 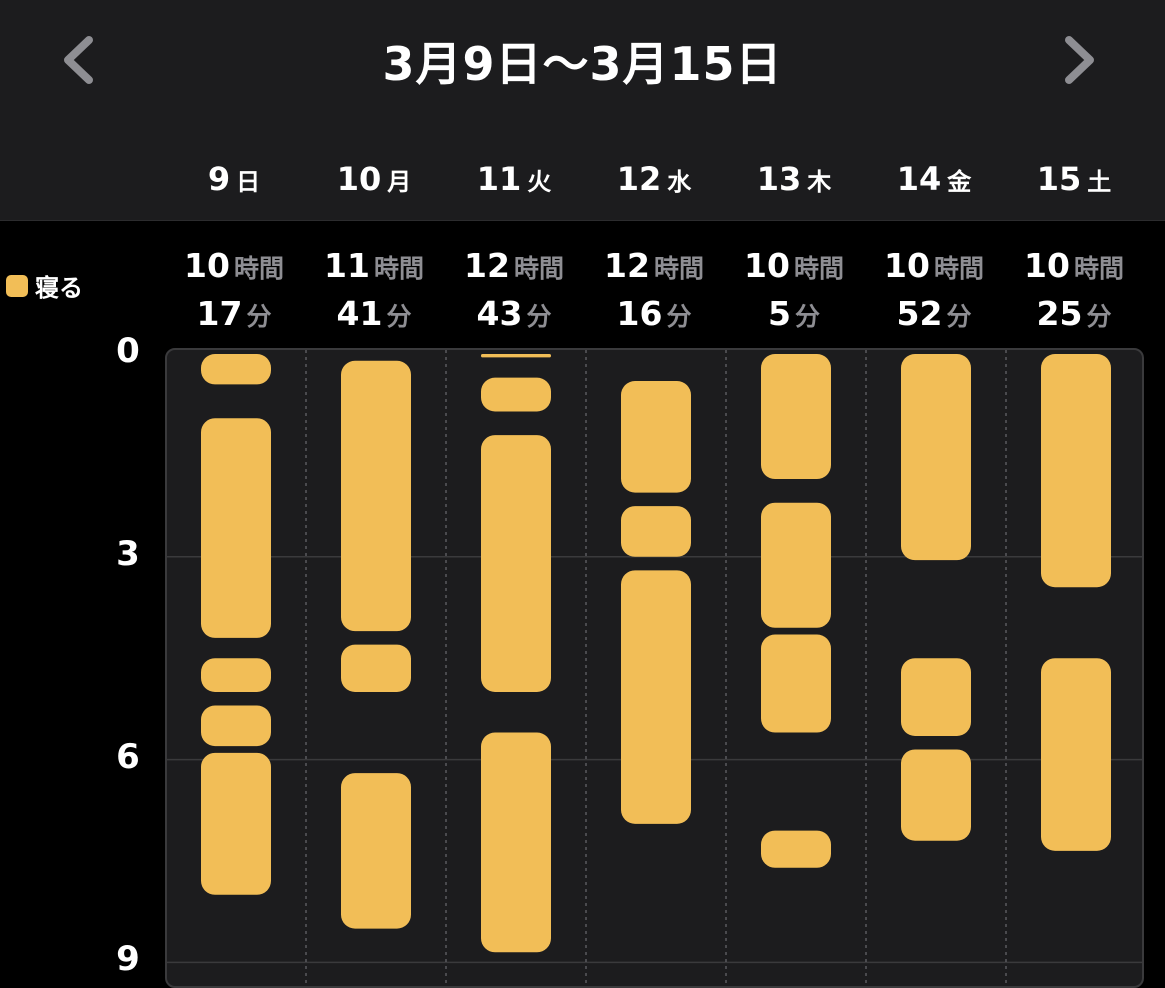 I want to click on total-minutes-value: 17, so click(x=219, y=313).